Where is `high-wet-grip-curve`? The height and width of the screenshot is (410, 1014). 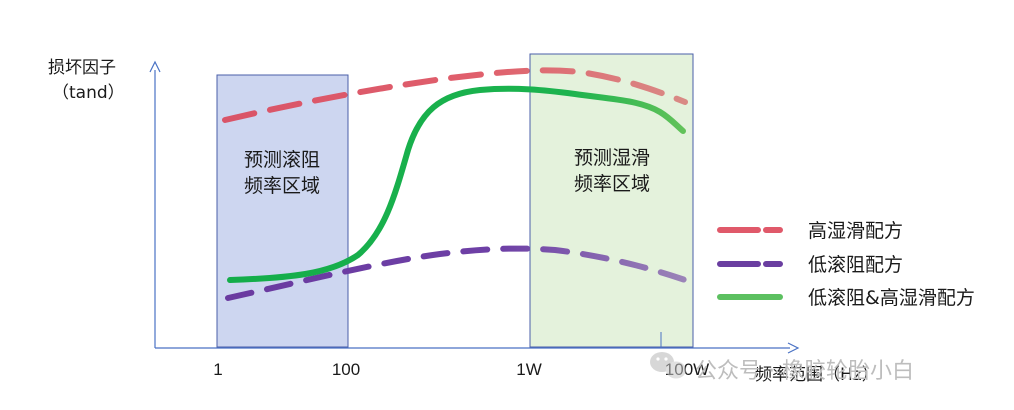 high-wet-grip-curve is located at coordinates (455, 95).